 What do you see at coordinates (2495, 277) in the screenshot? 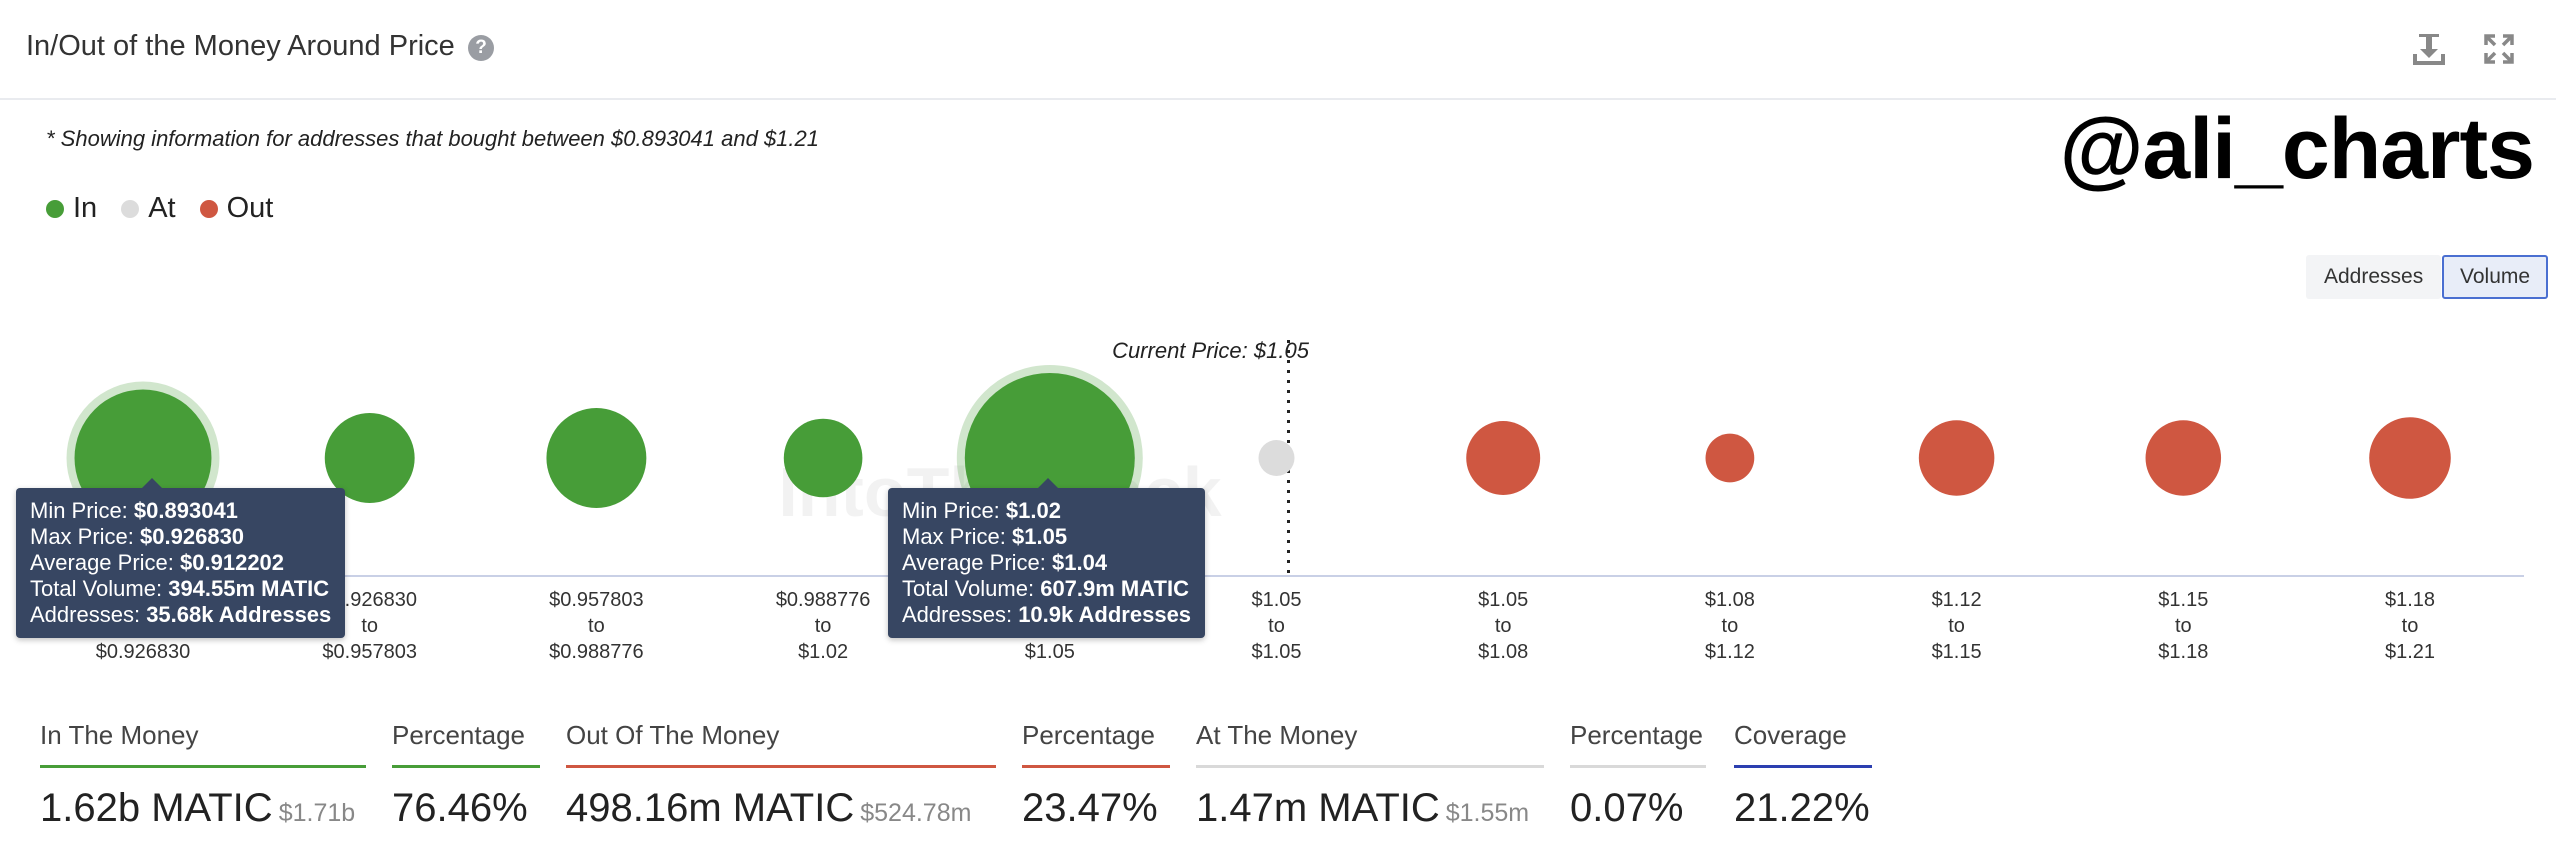
I see `volume-toggle: Volume` at bounding box center [2495, 277].